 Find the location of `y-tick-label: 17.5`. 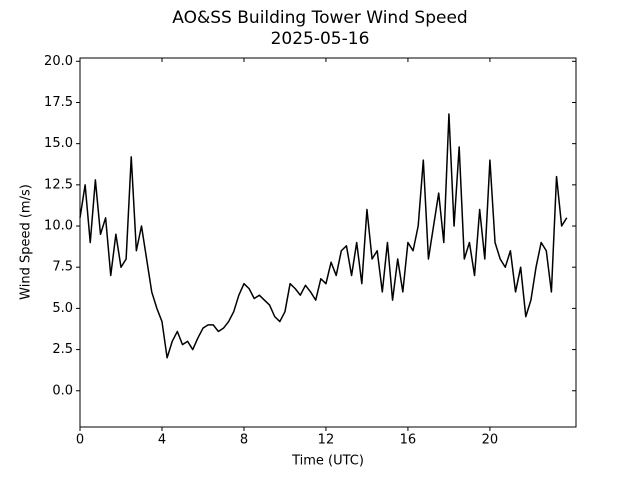

y-tick-label: 17.5 is located at coordinates (58, 102).